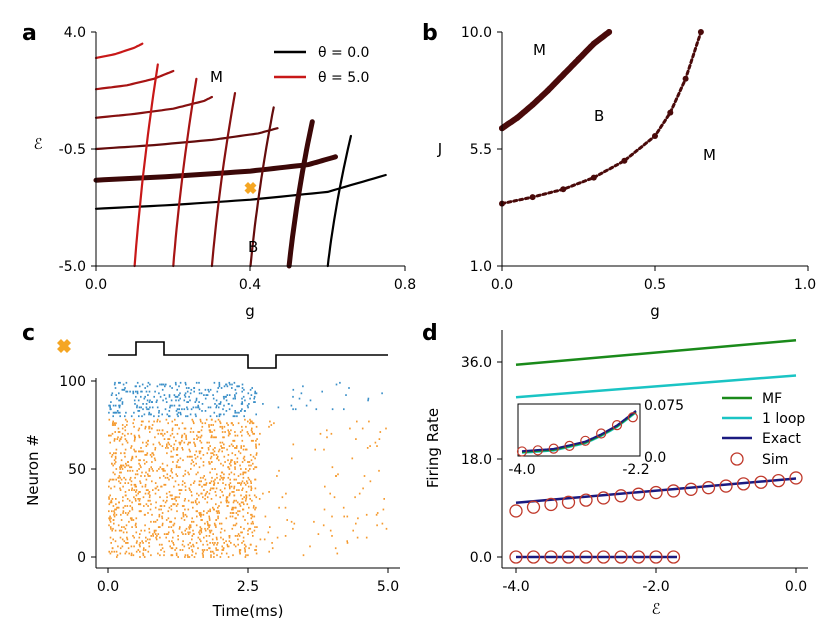  I want to click on panel-d-plot, so click(656, 451).